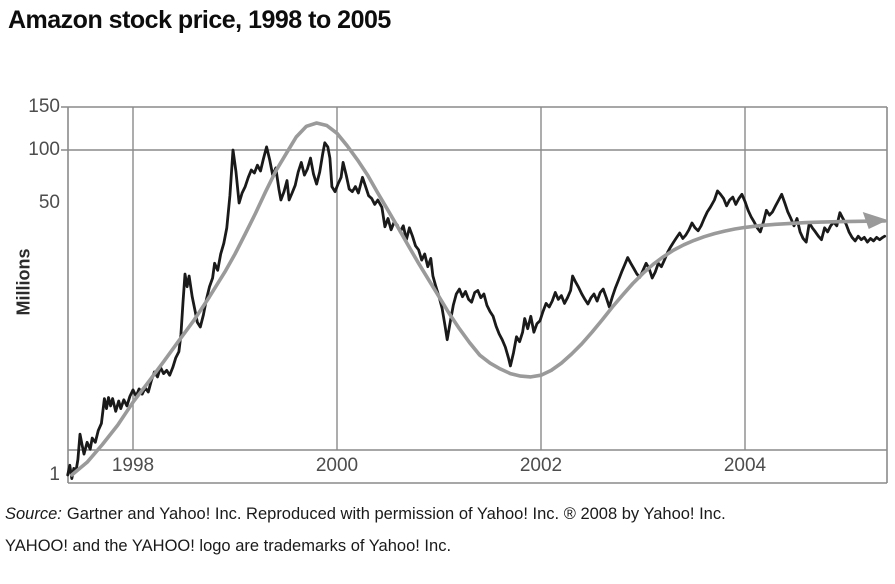  Describe the element at coordinates (541, 465) in the screenshot. I see `x-tick-label-2002: 2002` at that location.